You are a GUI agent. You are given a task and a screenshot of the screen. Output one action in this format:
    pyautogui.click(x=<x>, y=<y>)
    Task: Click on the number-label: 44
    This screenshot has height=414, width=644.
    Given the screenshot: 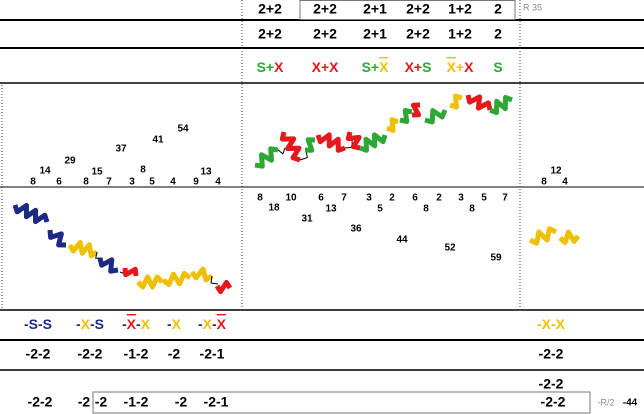 What is the action you would take?
    pyautogui.click(x=402, y=240)
    